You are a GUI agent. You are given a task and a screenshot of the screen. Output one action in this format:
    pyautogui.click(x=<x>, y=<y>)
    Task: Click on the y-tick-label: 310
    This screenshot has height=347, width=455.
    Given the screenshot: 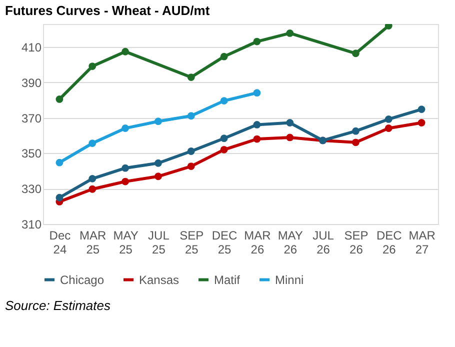 What is the action you would take?
    pyautogui.click(x=31, y=225)
    